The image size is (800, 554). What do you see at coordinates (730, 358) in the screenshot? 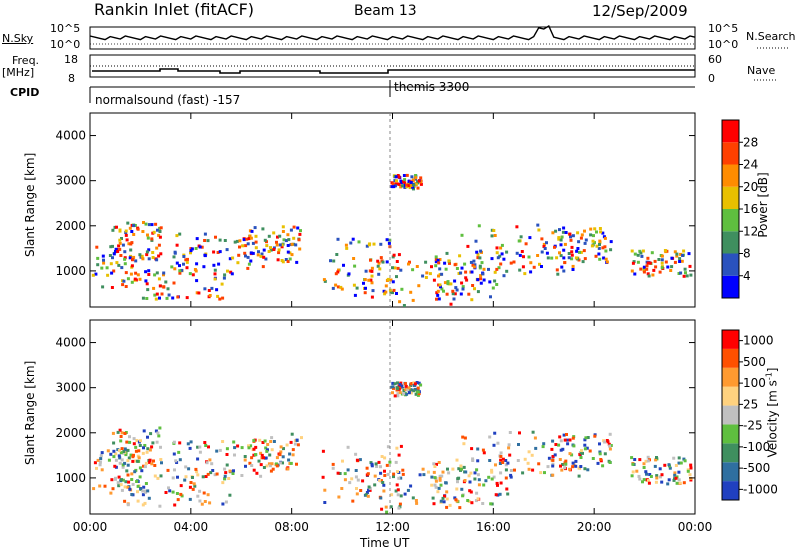
I see `colorbar-segment` at bounding box center [730, 358].